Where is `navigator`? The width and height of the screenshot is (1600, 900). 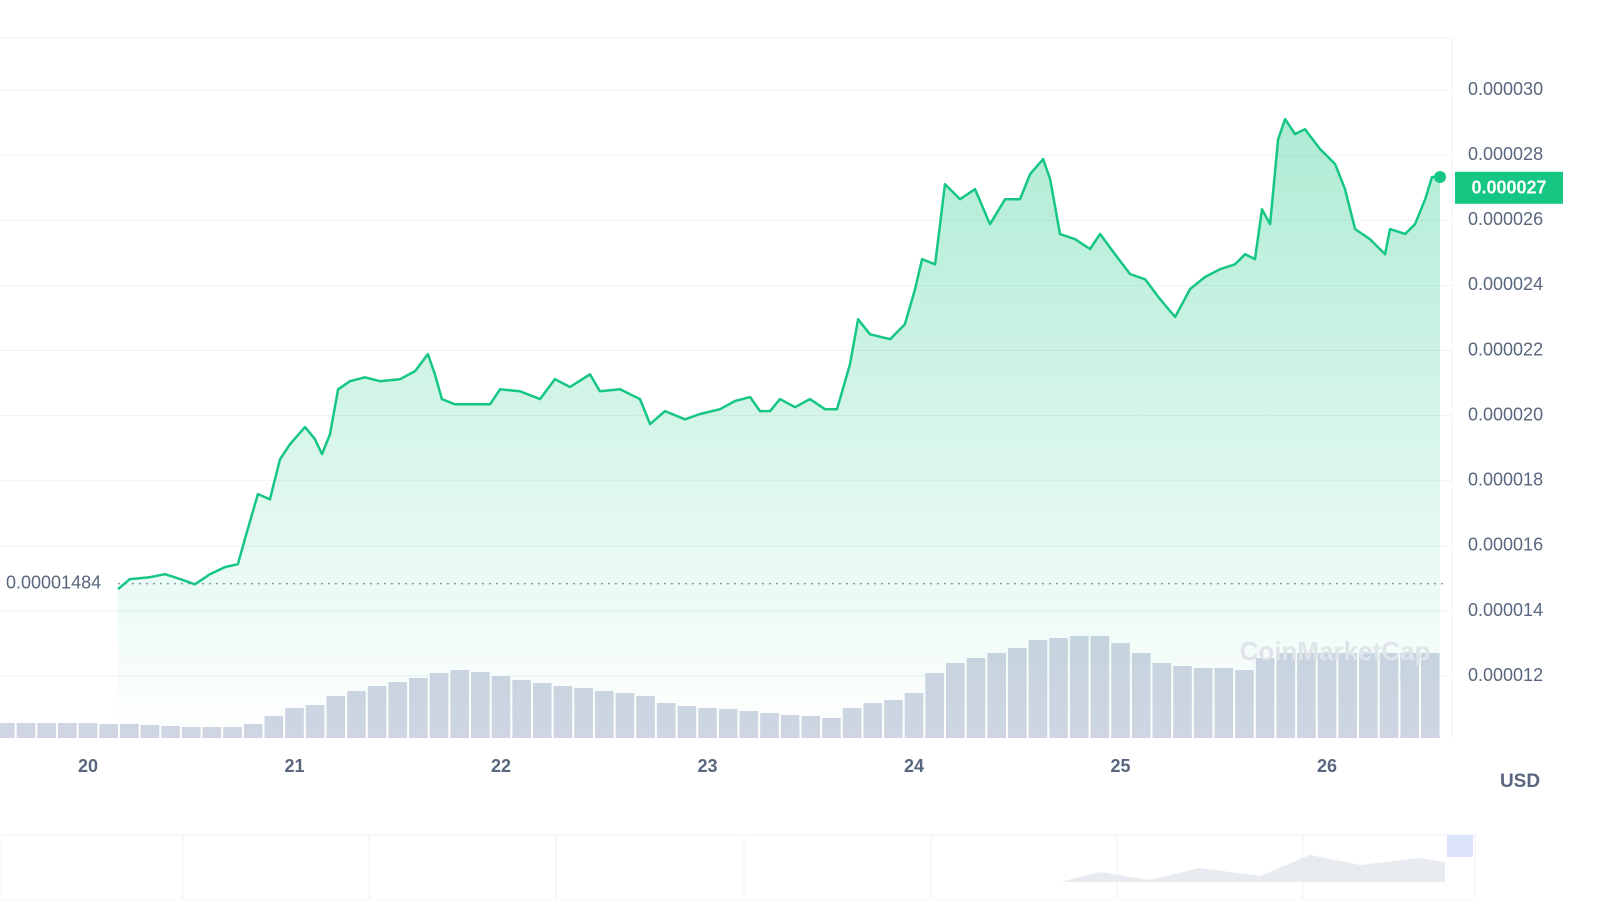
navigator is located at coordinates (738, 867).